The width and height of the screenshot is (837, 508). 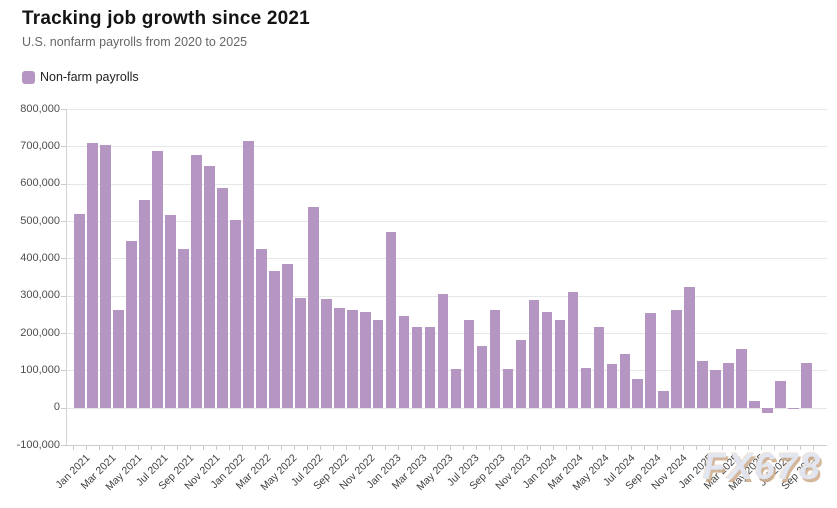 What do you see at coordinates (482, 377) in the screenshot?
I see `bar-aug-2023` at bounding box center [482, 377].